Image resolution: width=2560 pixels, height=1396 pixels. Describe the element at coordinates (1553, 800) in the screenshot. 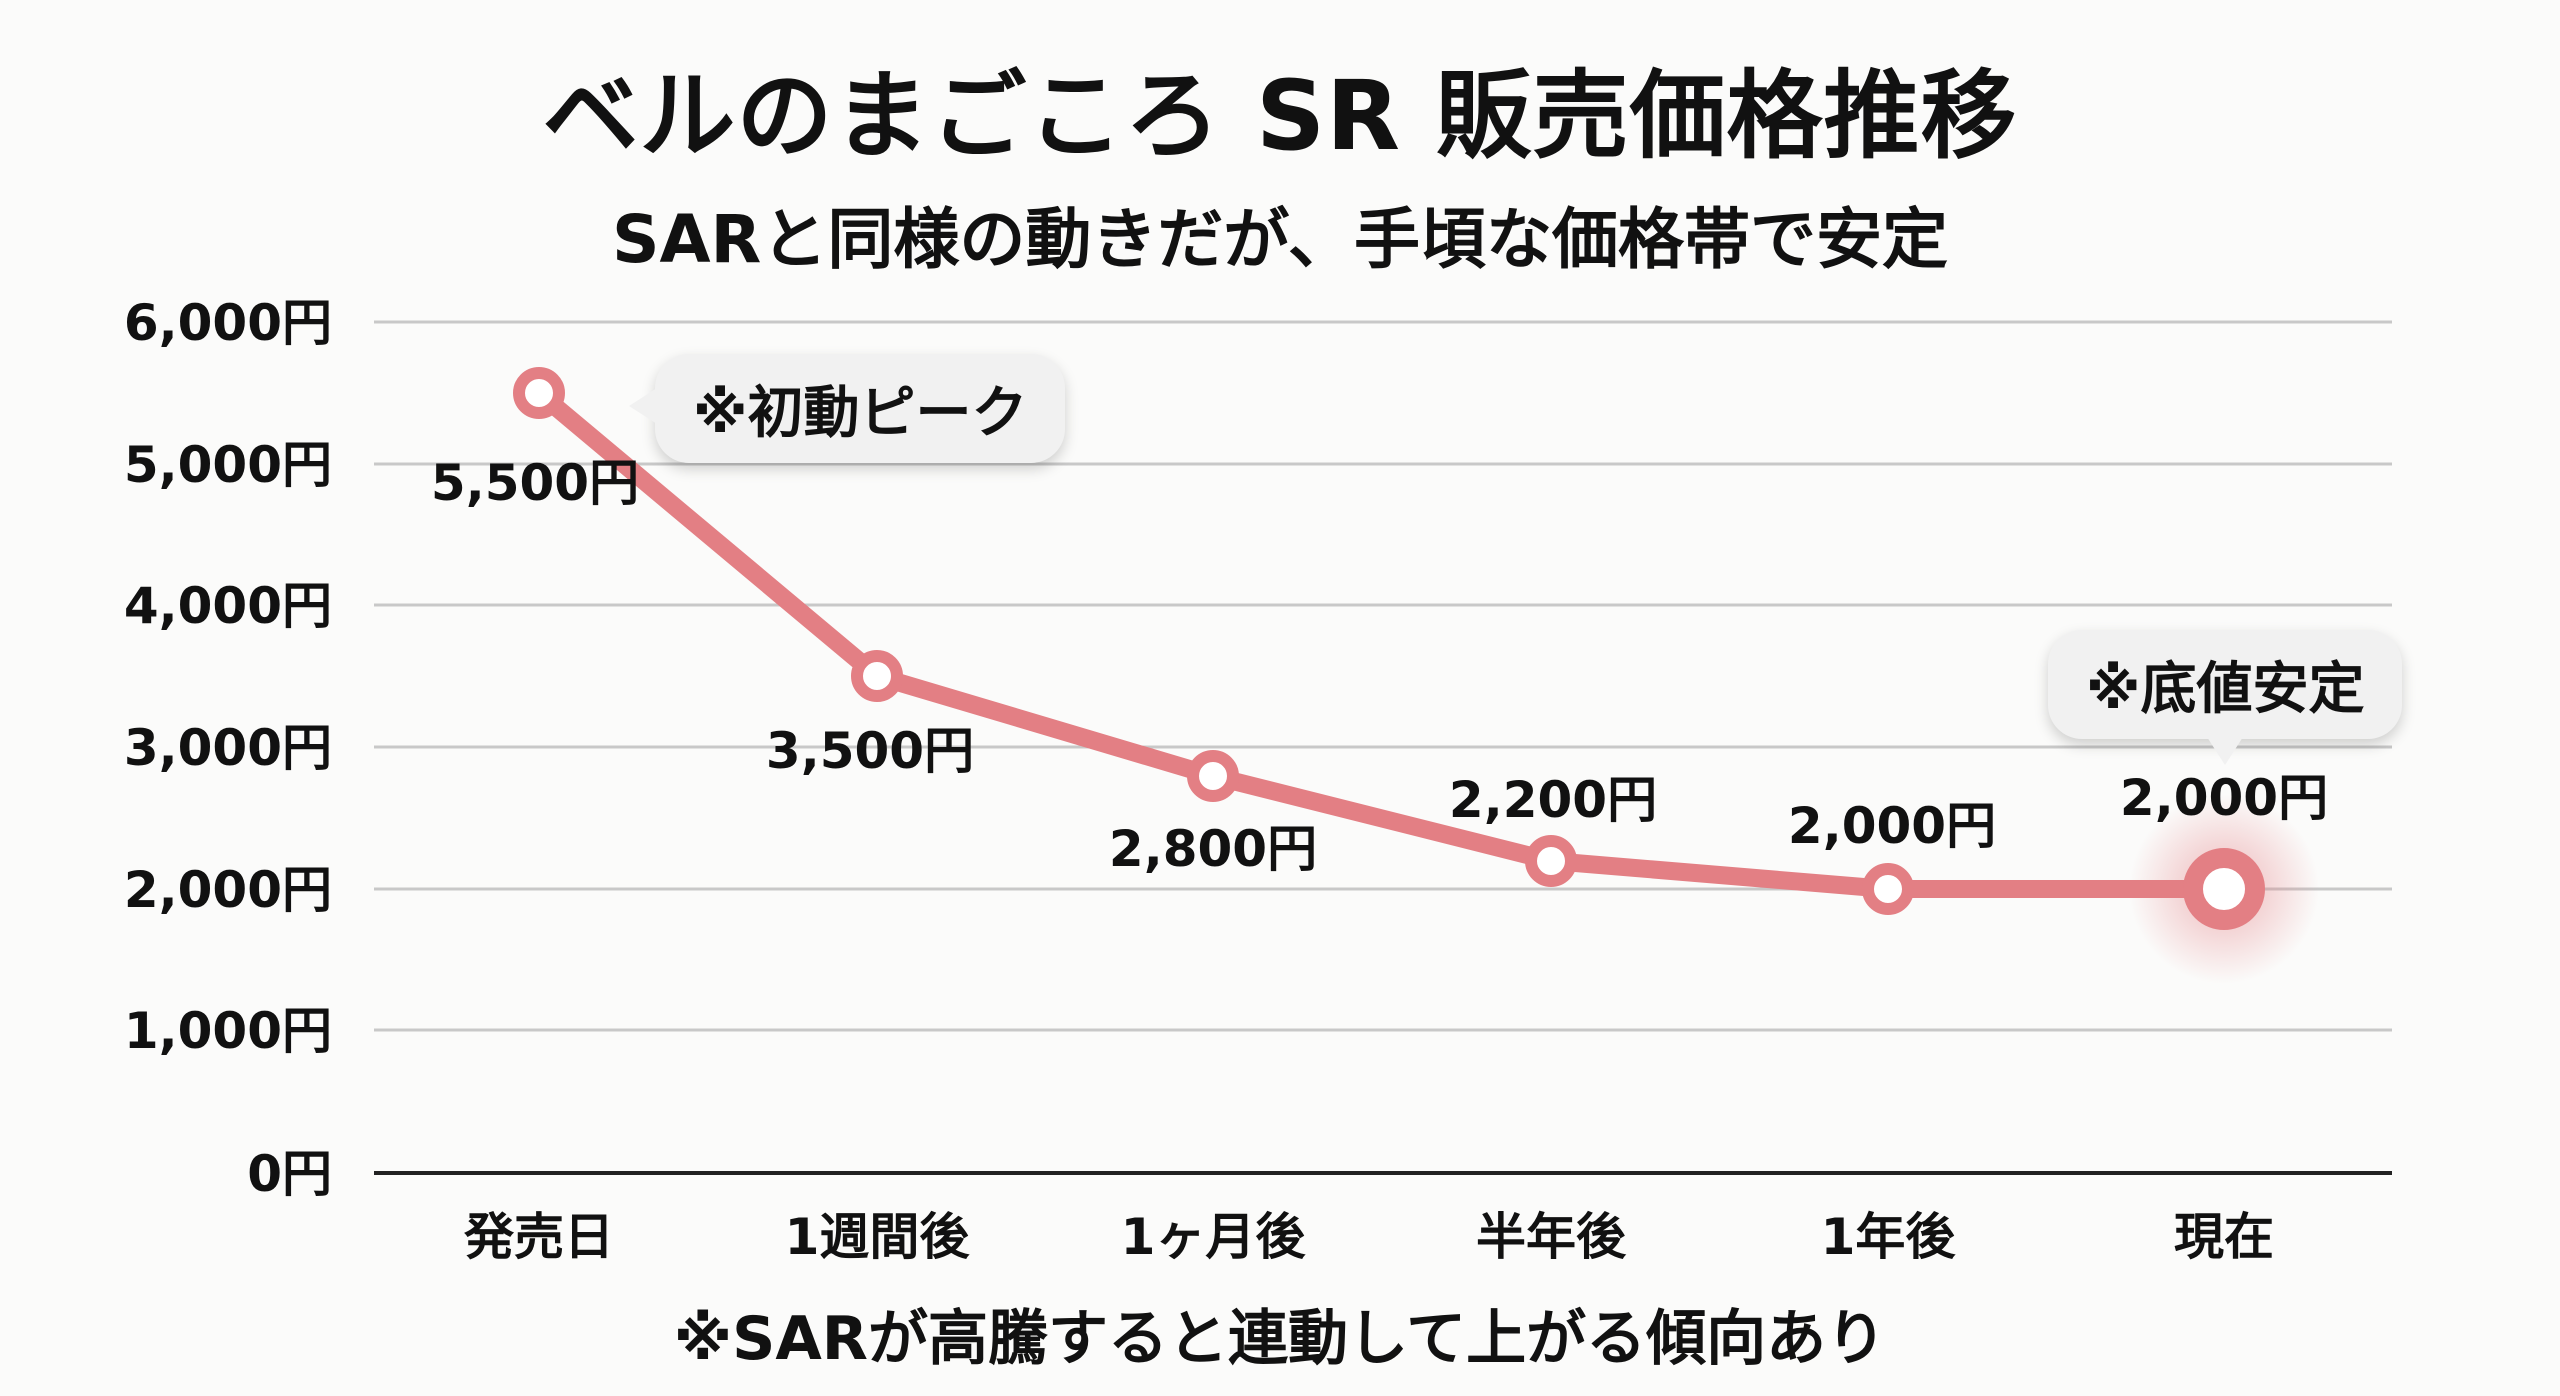

I see `data-label: 2,200円` at that location.